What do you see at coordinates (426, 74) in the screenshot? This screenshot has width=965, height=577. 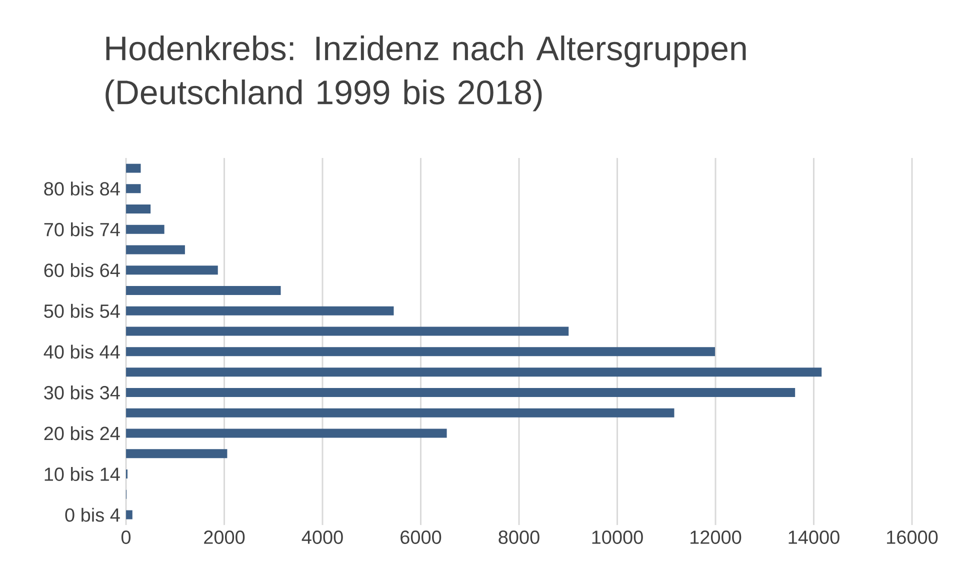 I see `chart-title: Hodenkrebs: Inzidenz nach Altersgruppen (Deutschland 1999 bis 2018)` at bounding box center [426, 74].